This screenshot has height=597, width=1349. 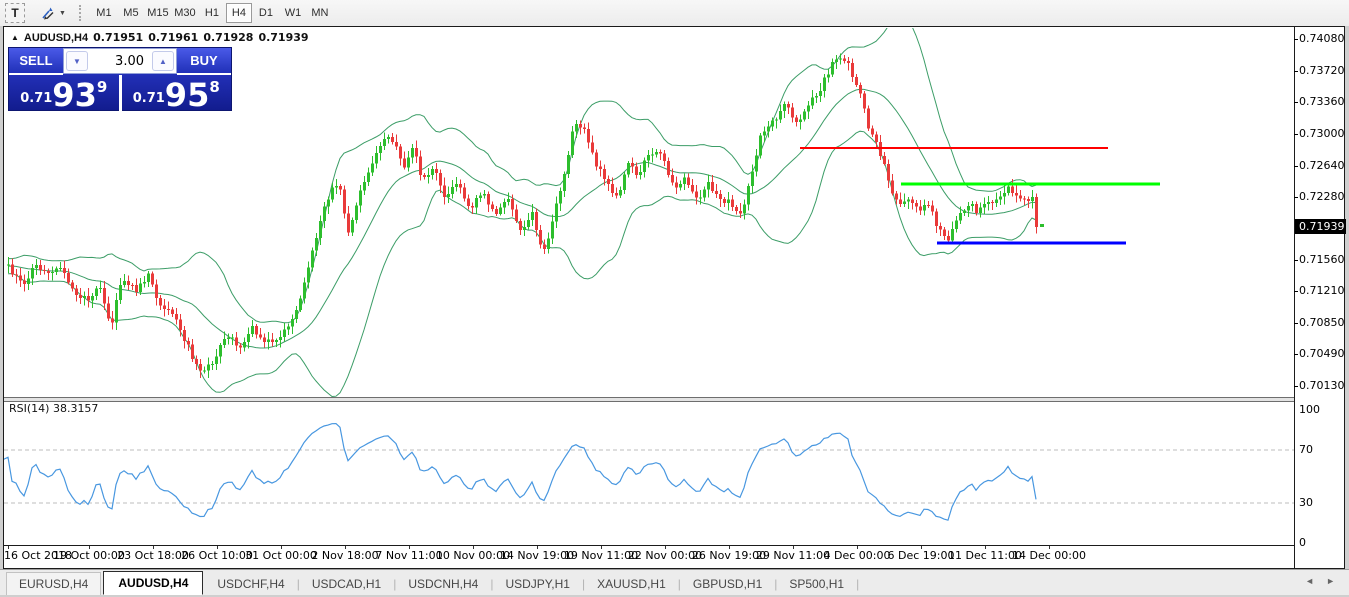 What do you see at coordinates (1310, 581) in the screenshot?
I see `tab-scroll-left-icon: ◄` at bounding box center [1310, 581].